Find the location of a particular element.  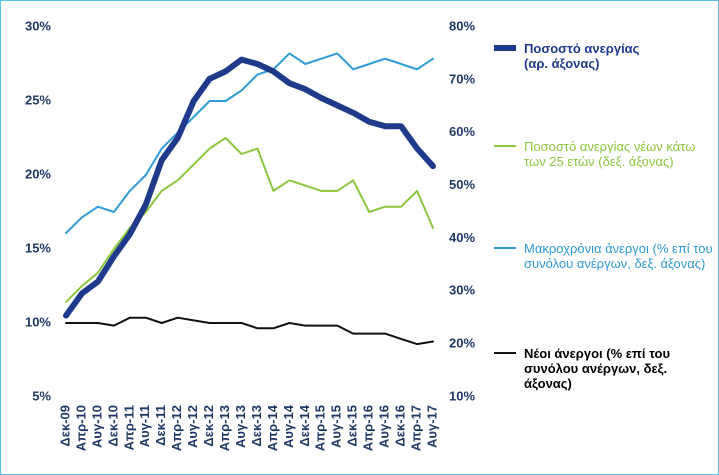

y-tick-label: 5% is located at coordinates (41, 395).